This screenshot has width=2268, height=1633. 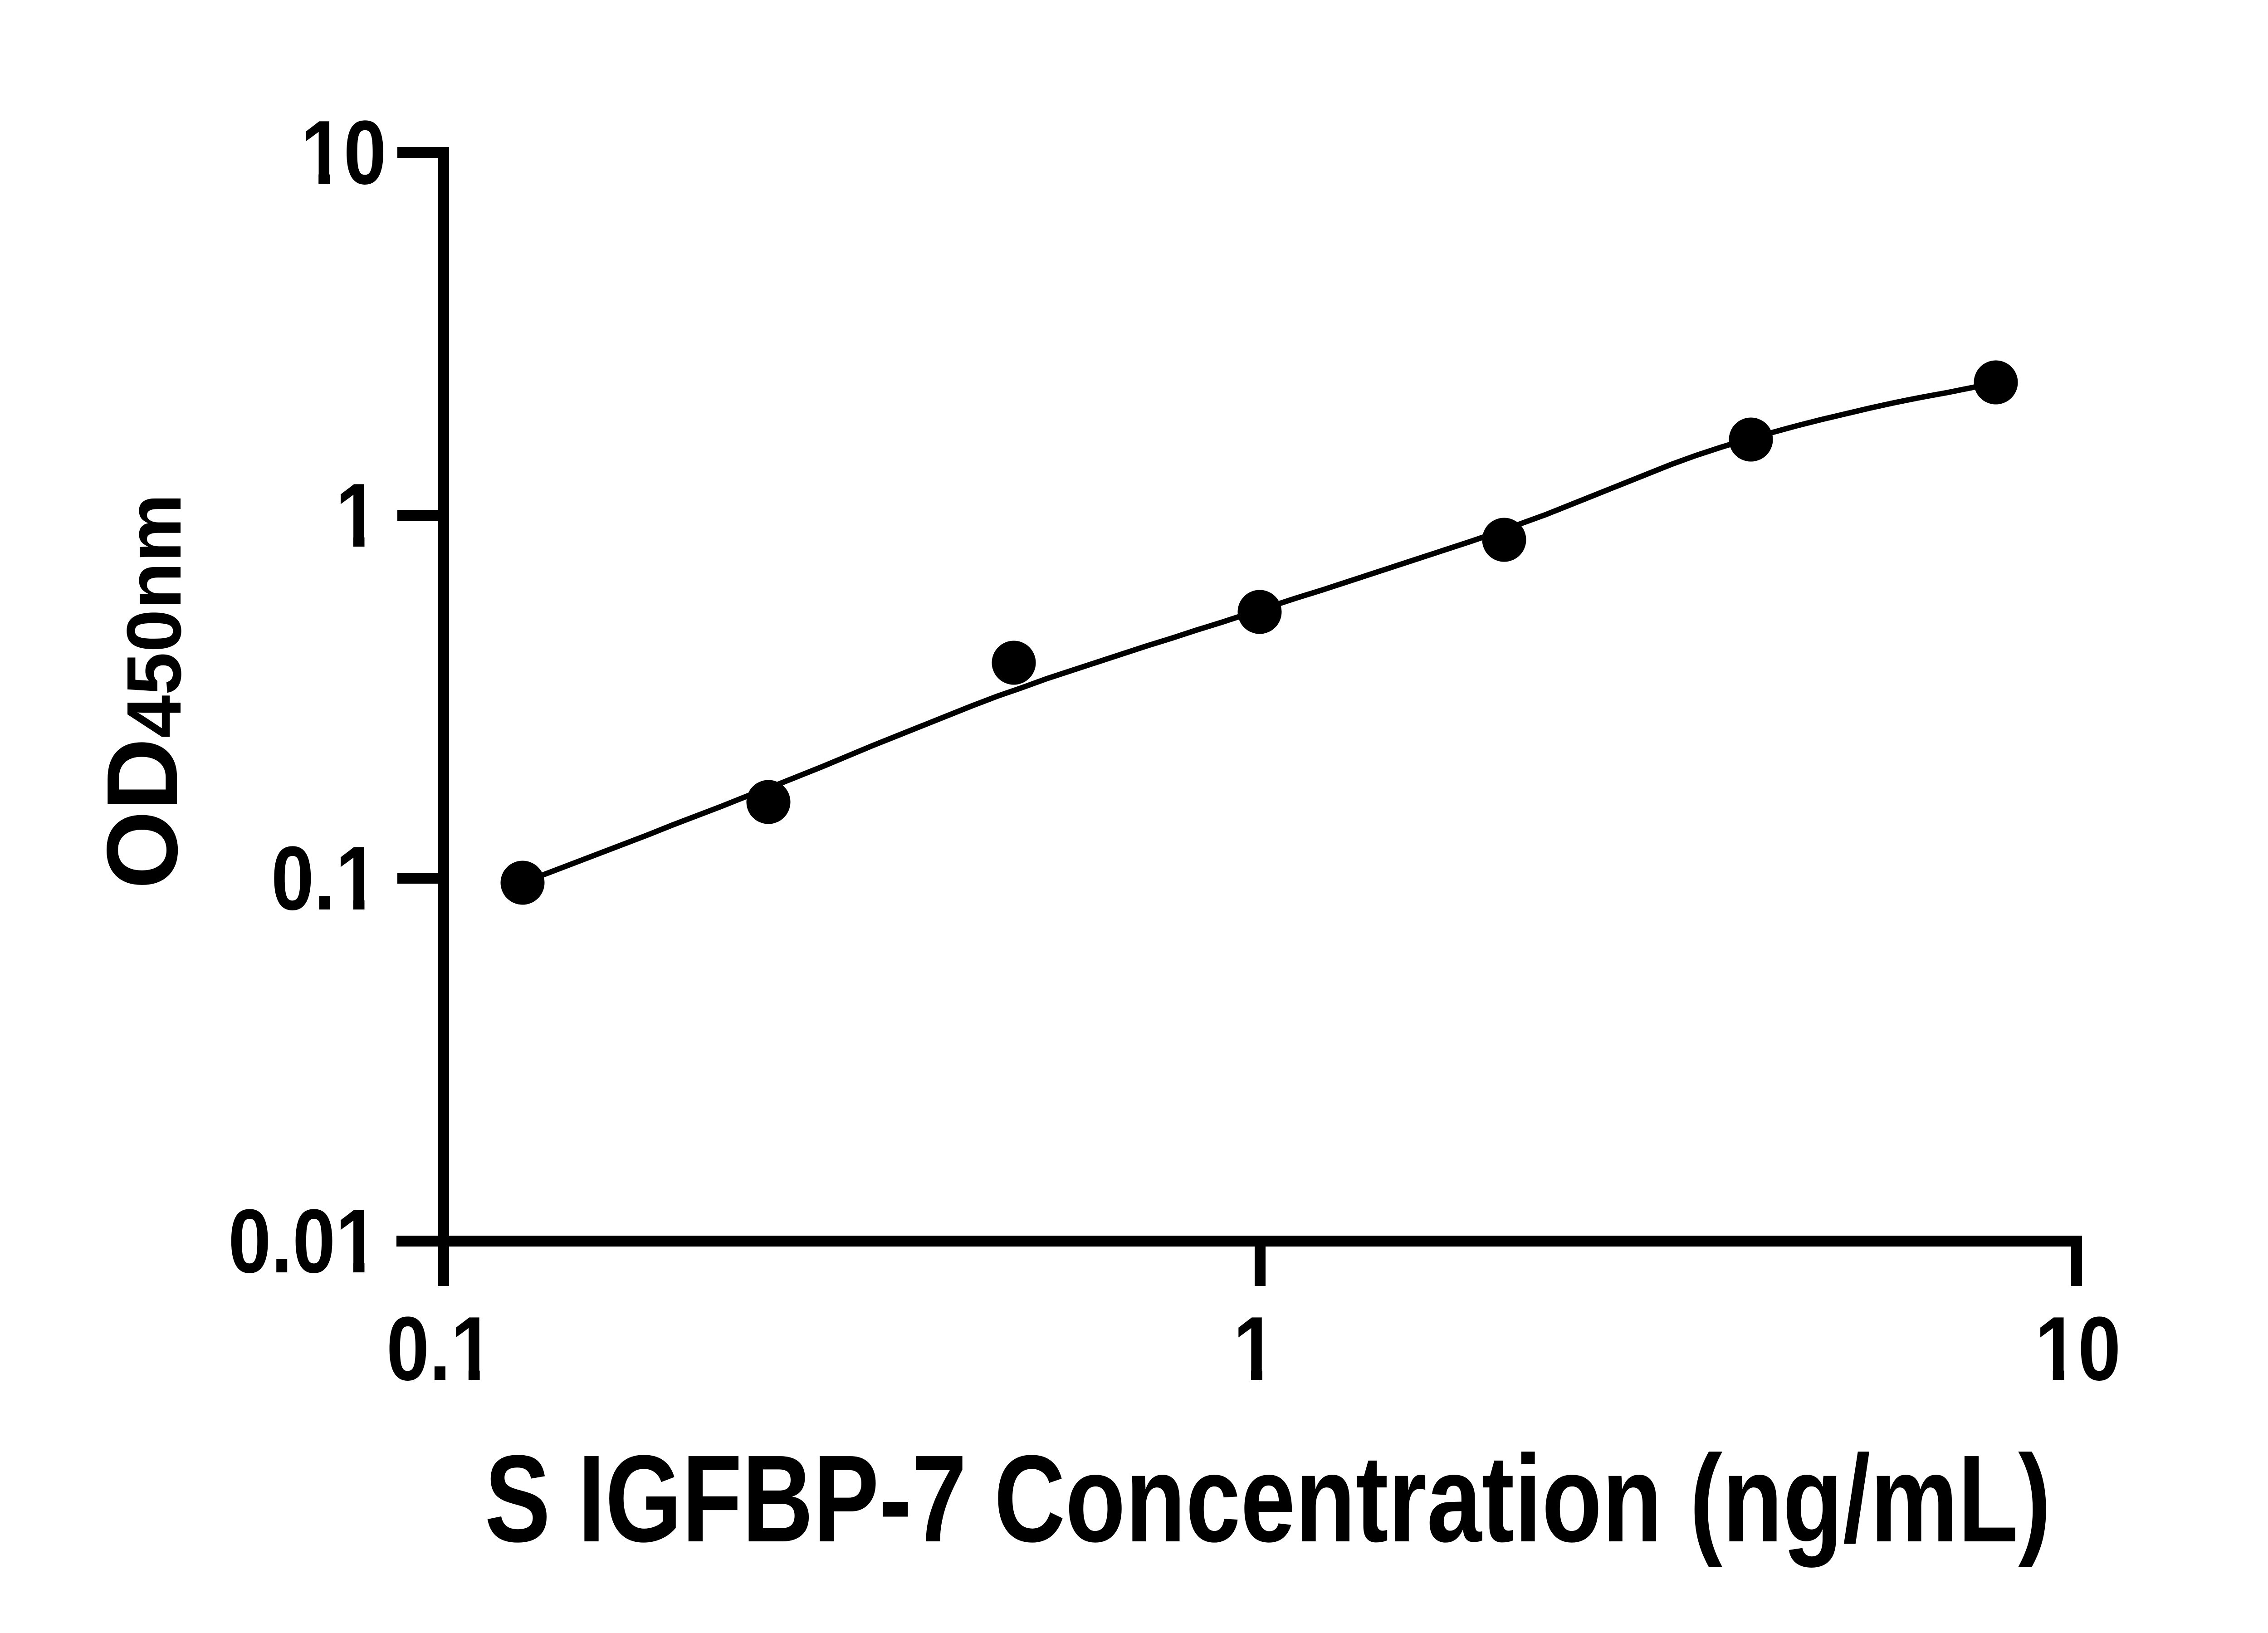 I want to click on svg-text:S IGFBP-7 Concentration (ng/mL: S IGFBP-7 Concentration (ng/mL), so click(x=1268, y=1499).